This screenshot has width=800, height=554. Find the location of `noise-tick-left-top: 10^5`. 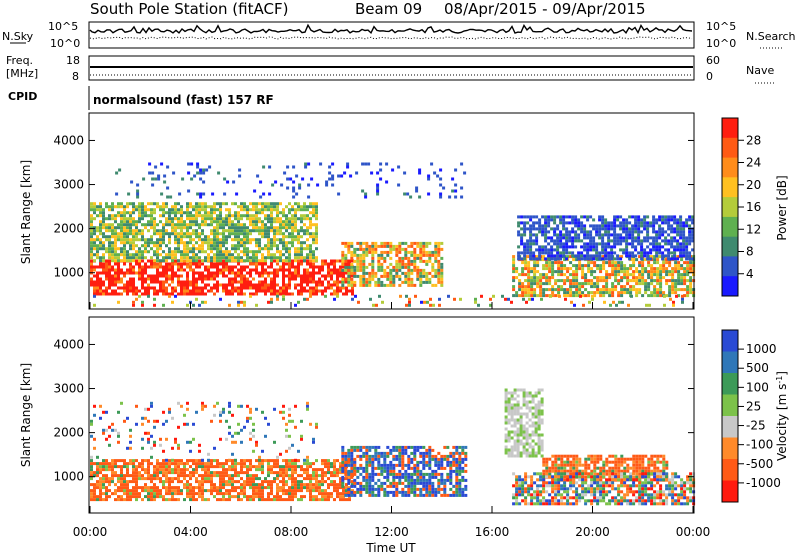

noise-tick-left-top: 10^5 is located at coordinates (63, 26).